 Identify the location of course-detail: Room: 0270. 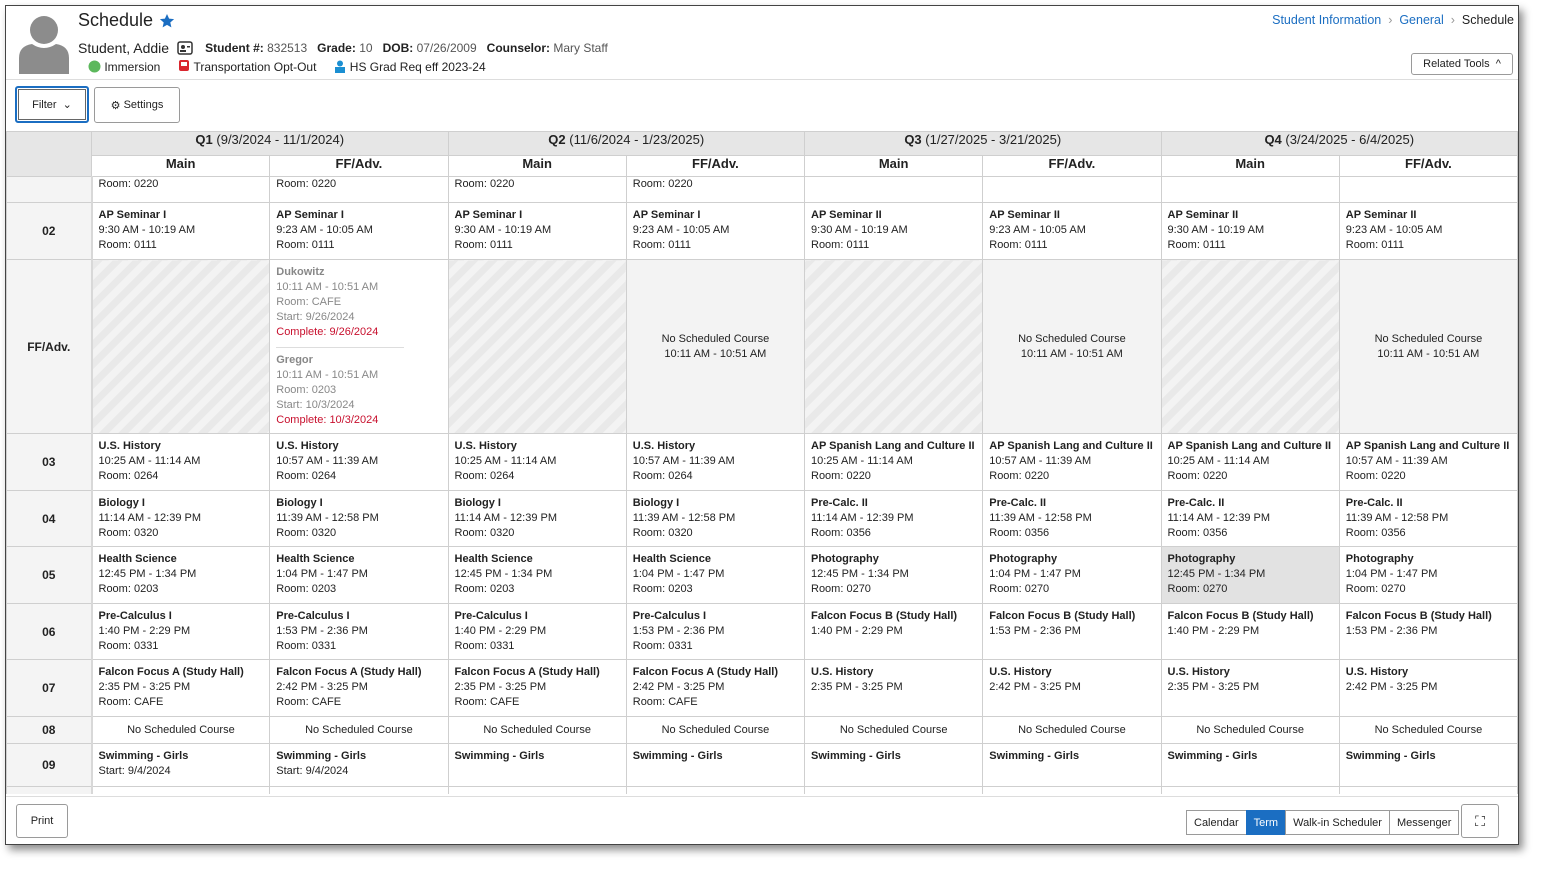
(1197, 589).